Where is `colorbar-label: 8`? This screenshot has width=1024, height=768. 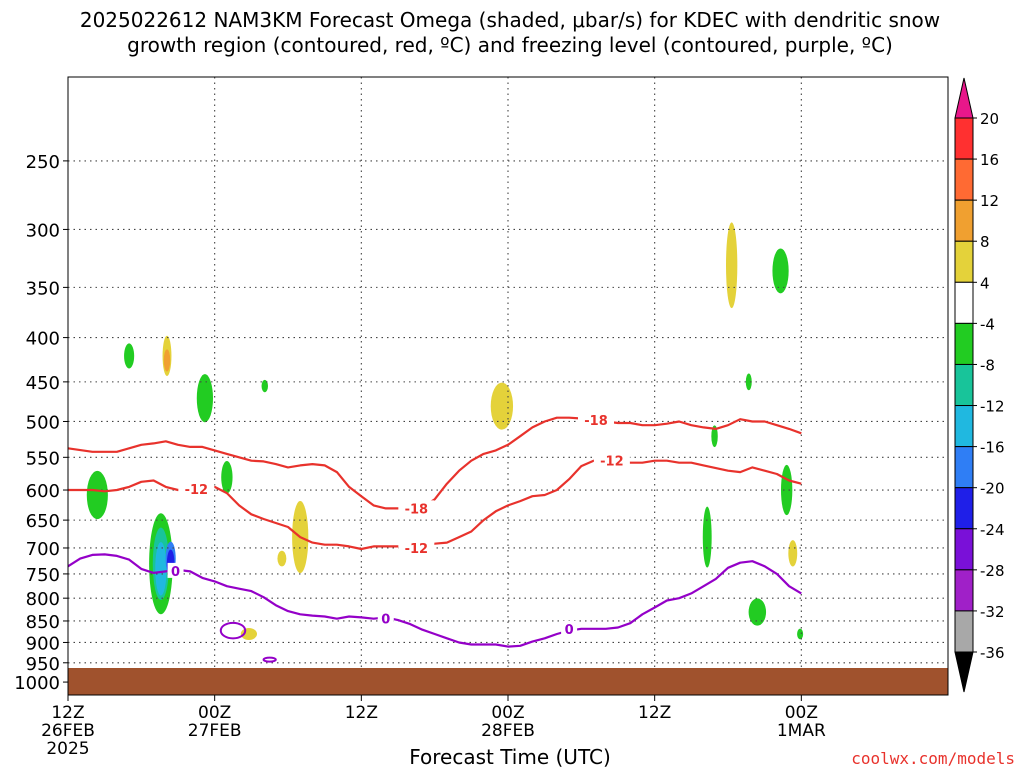
colorbar-label: 8 is located at coordinates (985, 242).